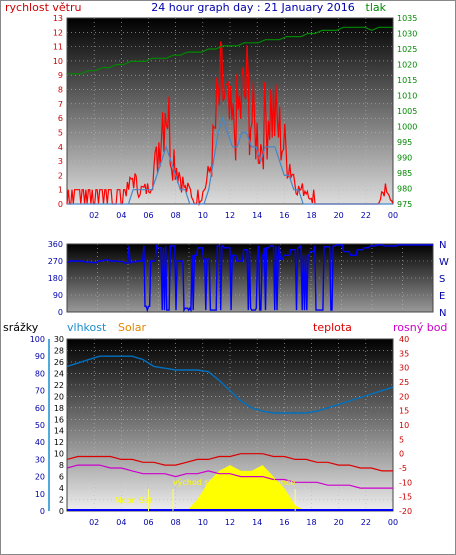  I want to click on dir-tick-label: 0, so click(60, 312).